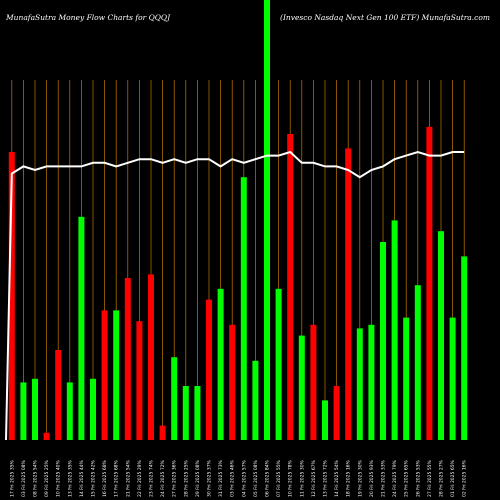  I want to click on x-tick-label: 02 Fri 2025 16%, so click(465, 478).